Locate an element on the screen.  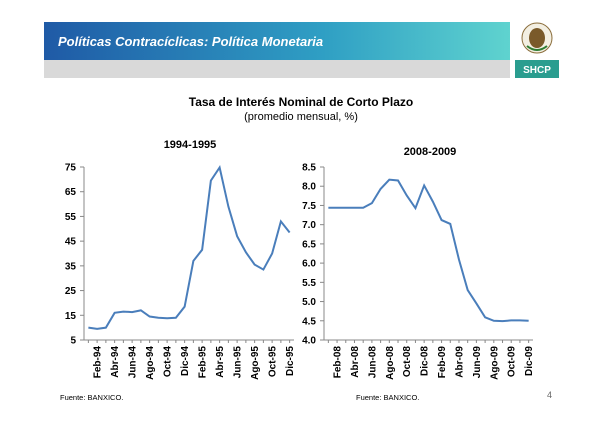
y-tick-label: 15 is located at coordinates (71, 316).